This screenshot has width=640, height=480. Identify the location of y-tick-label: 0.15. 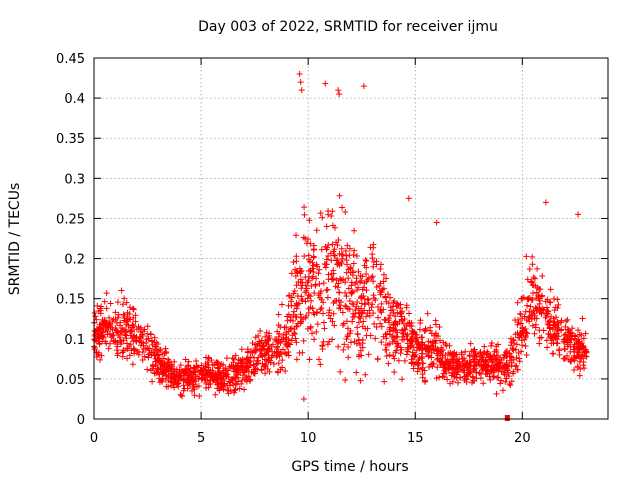
(70, 300).